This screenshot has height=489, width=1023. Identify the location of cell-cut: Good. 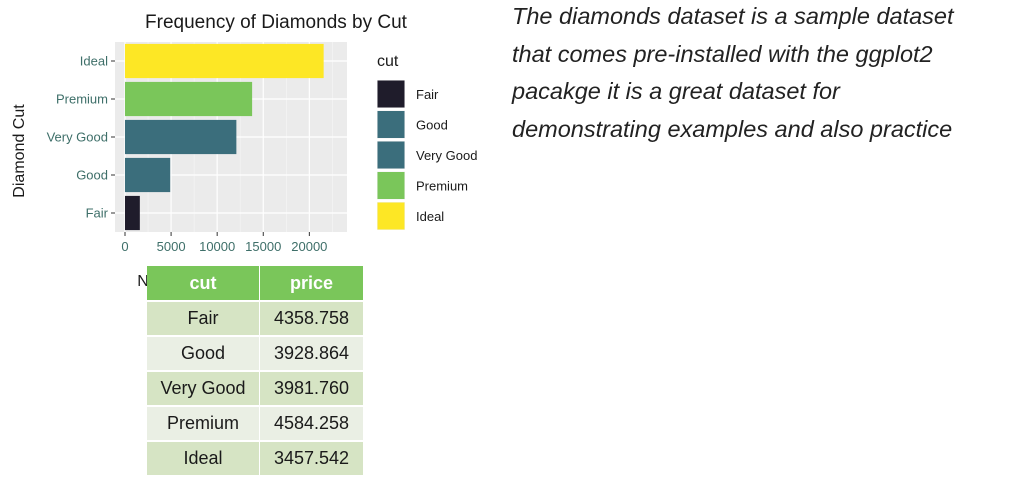
(203, 353).